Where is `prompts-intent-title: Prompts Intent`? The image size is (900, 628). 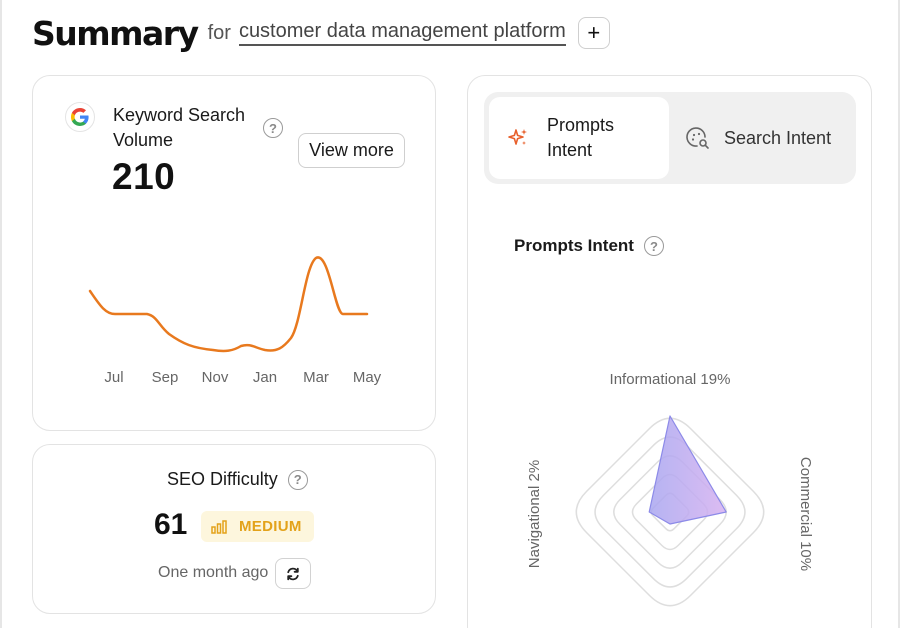
prompts-intent-title: Prompts Intent is located at coordinates (574, 245).